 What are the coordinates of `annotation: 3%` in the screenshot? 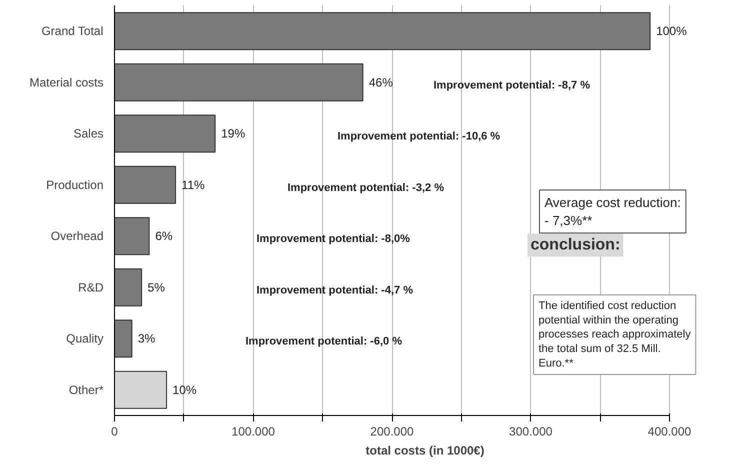 It's located at (147, 339).